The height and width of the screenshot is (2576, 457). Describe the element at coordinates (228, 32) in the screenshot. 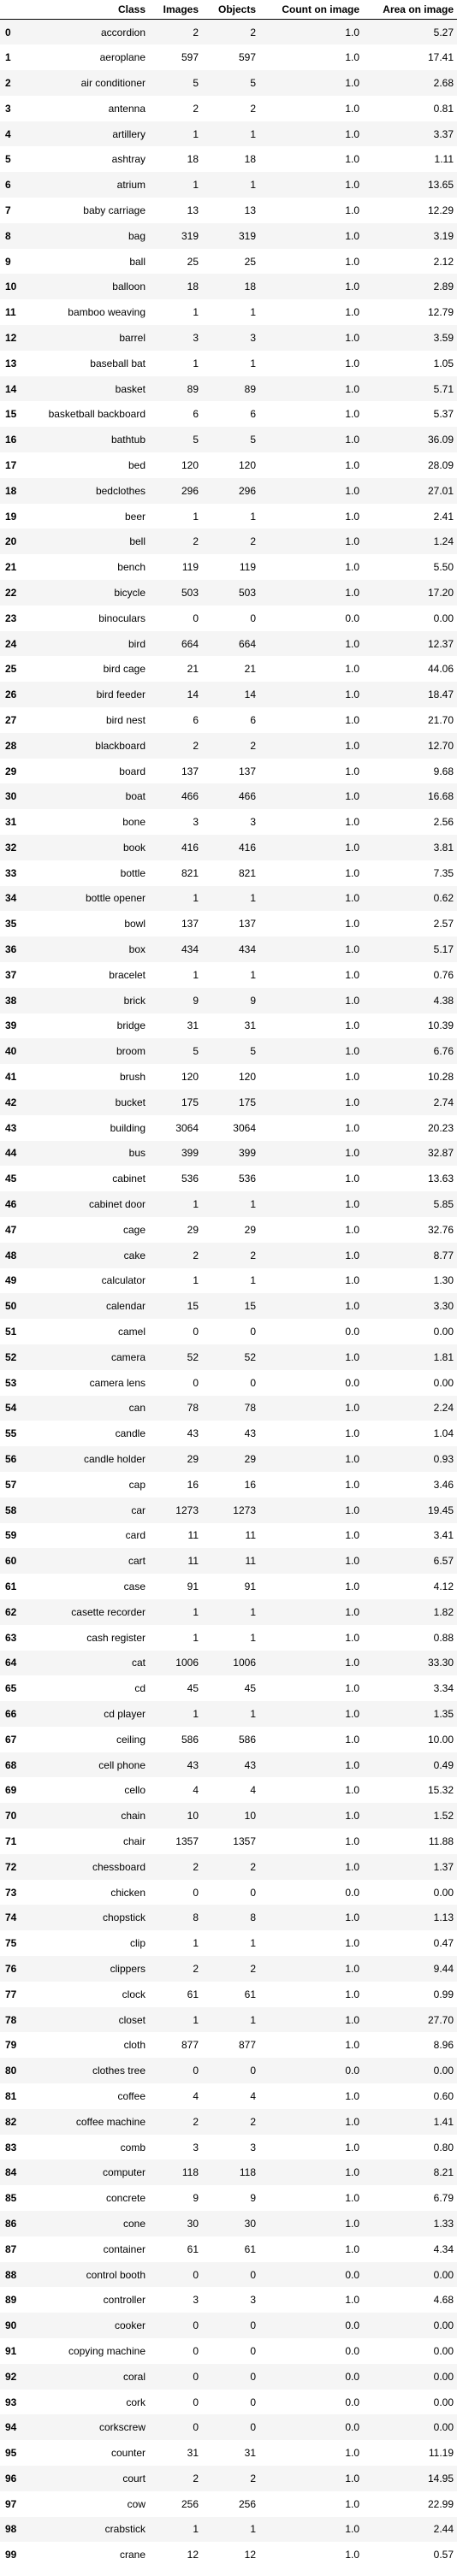

I see `table-row: 0 accordion 2 2 1.0 5.27` at that location.